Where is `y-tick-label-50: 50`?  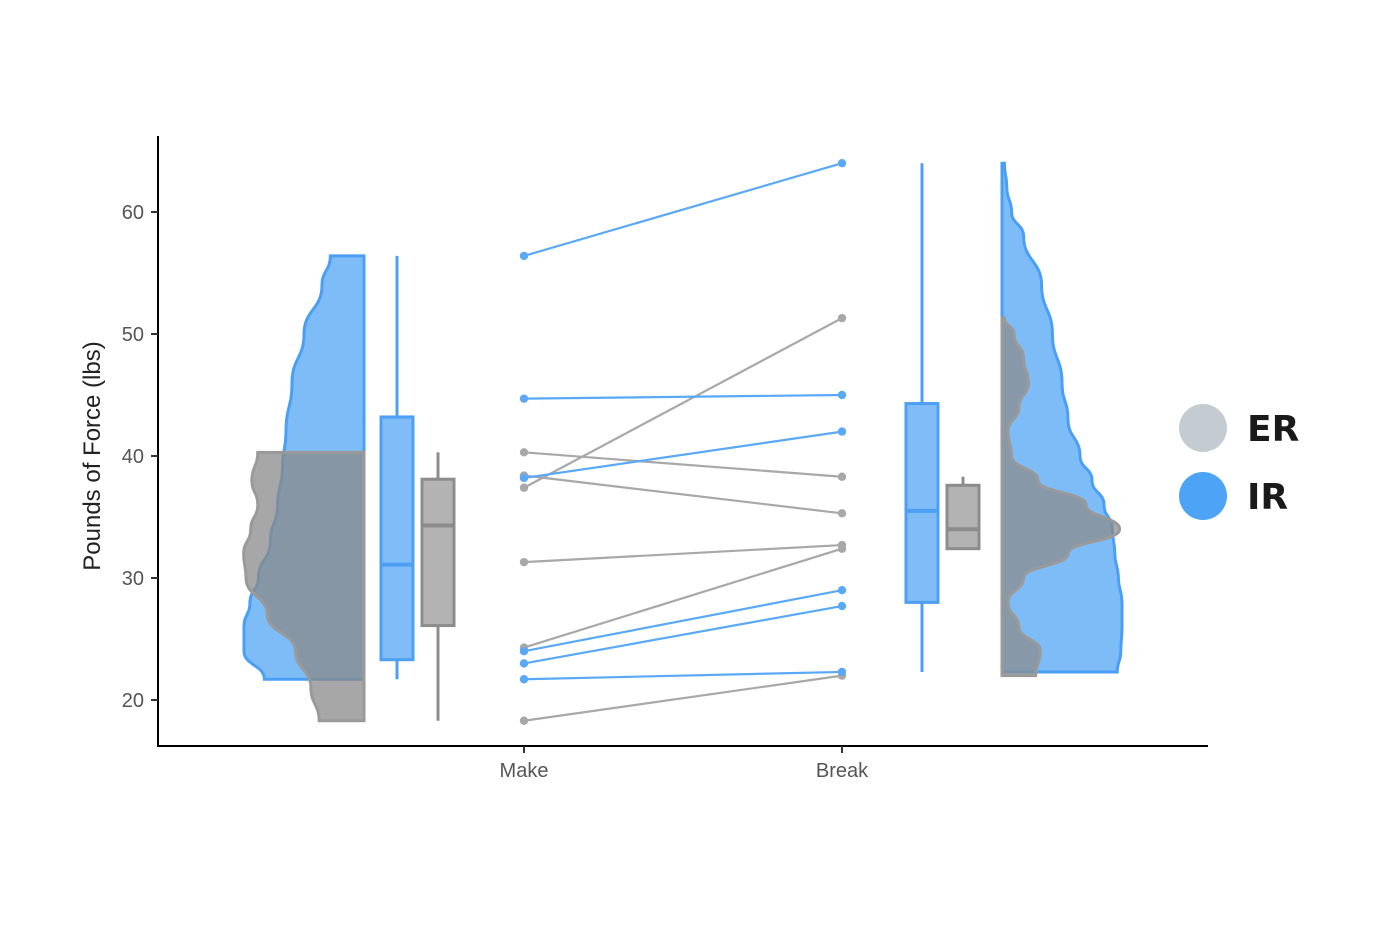
y-tick-label-50: 50 is located at coordinates (133, 335).